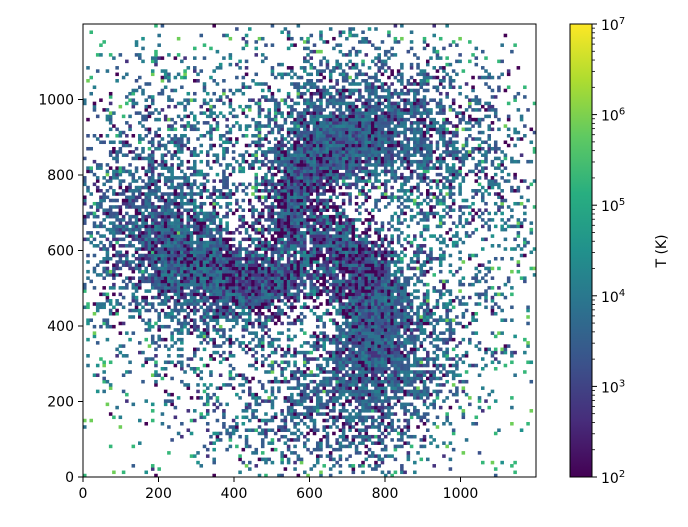  I want to click on colorbar-ticks: 10² 10³ 10⁴ 10⁵ 10⁶ 10⁷, so click(608, 251).